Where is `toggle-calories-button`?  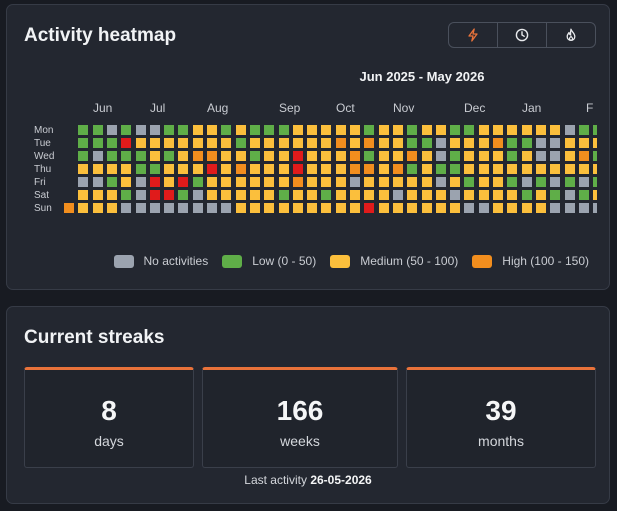
toggle-calories-button is located at coordinates (571, 35).